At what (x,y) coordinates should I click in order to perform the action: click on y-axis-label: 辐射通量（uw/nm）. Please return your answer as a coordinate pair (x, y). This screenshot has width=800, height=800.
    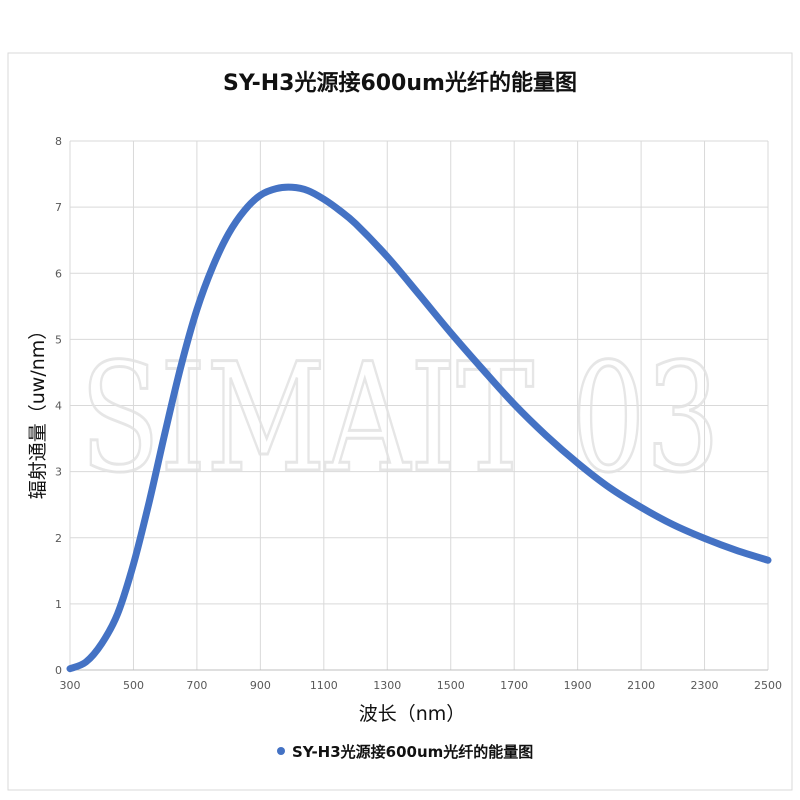
    Looking at the image, I should click on (38, 410).